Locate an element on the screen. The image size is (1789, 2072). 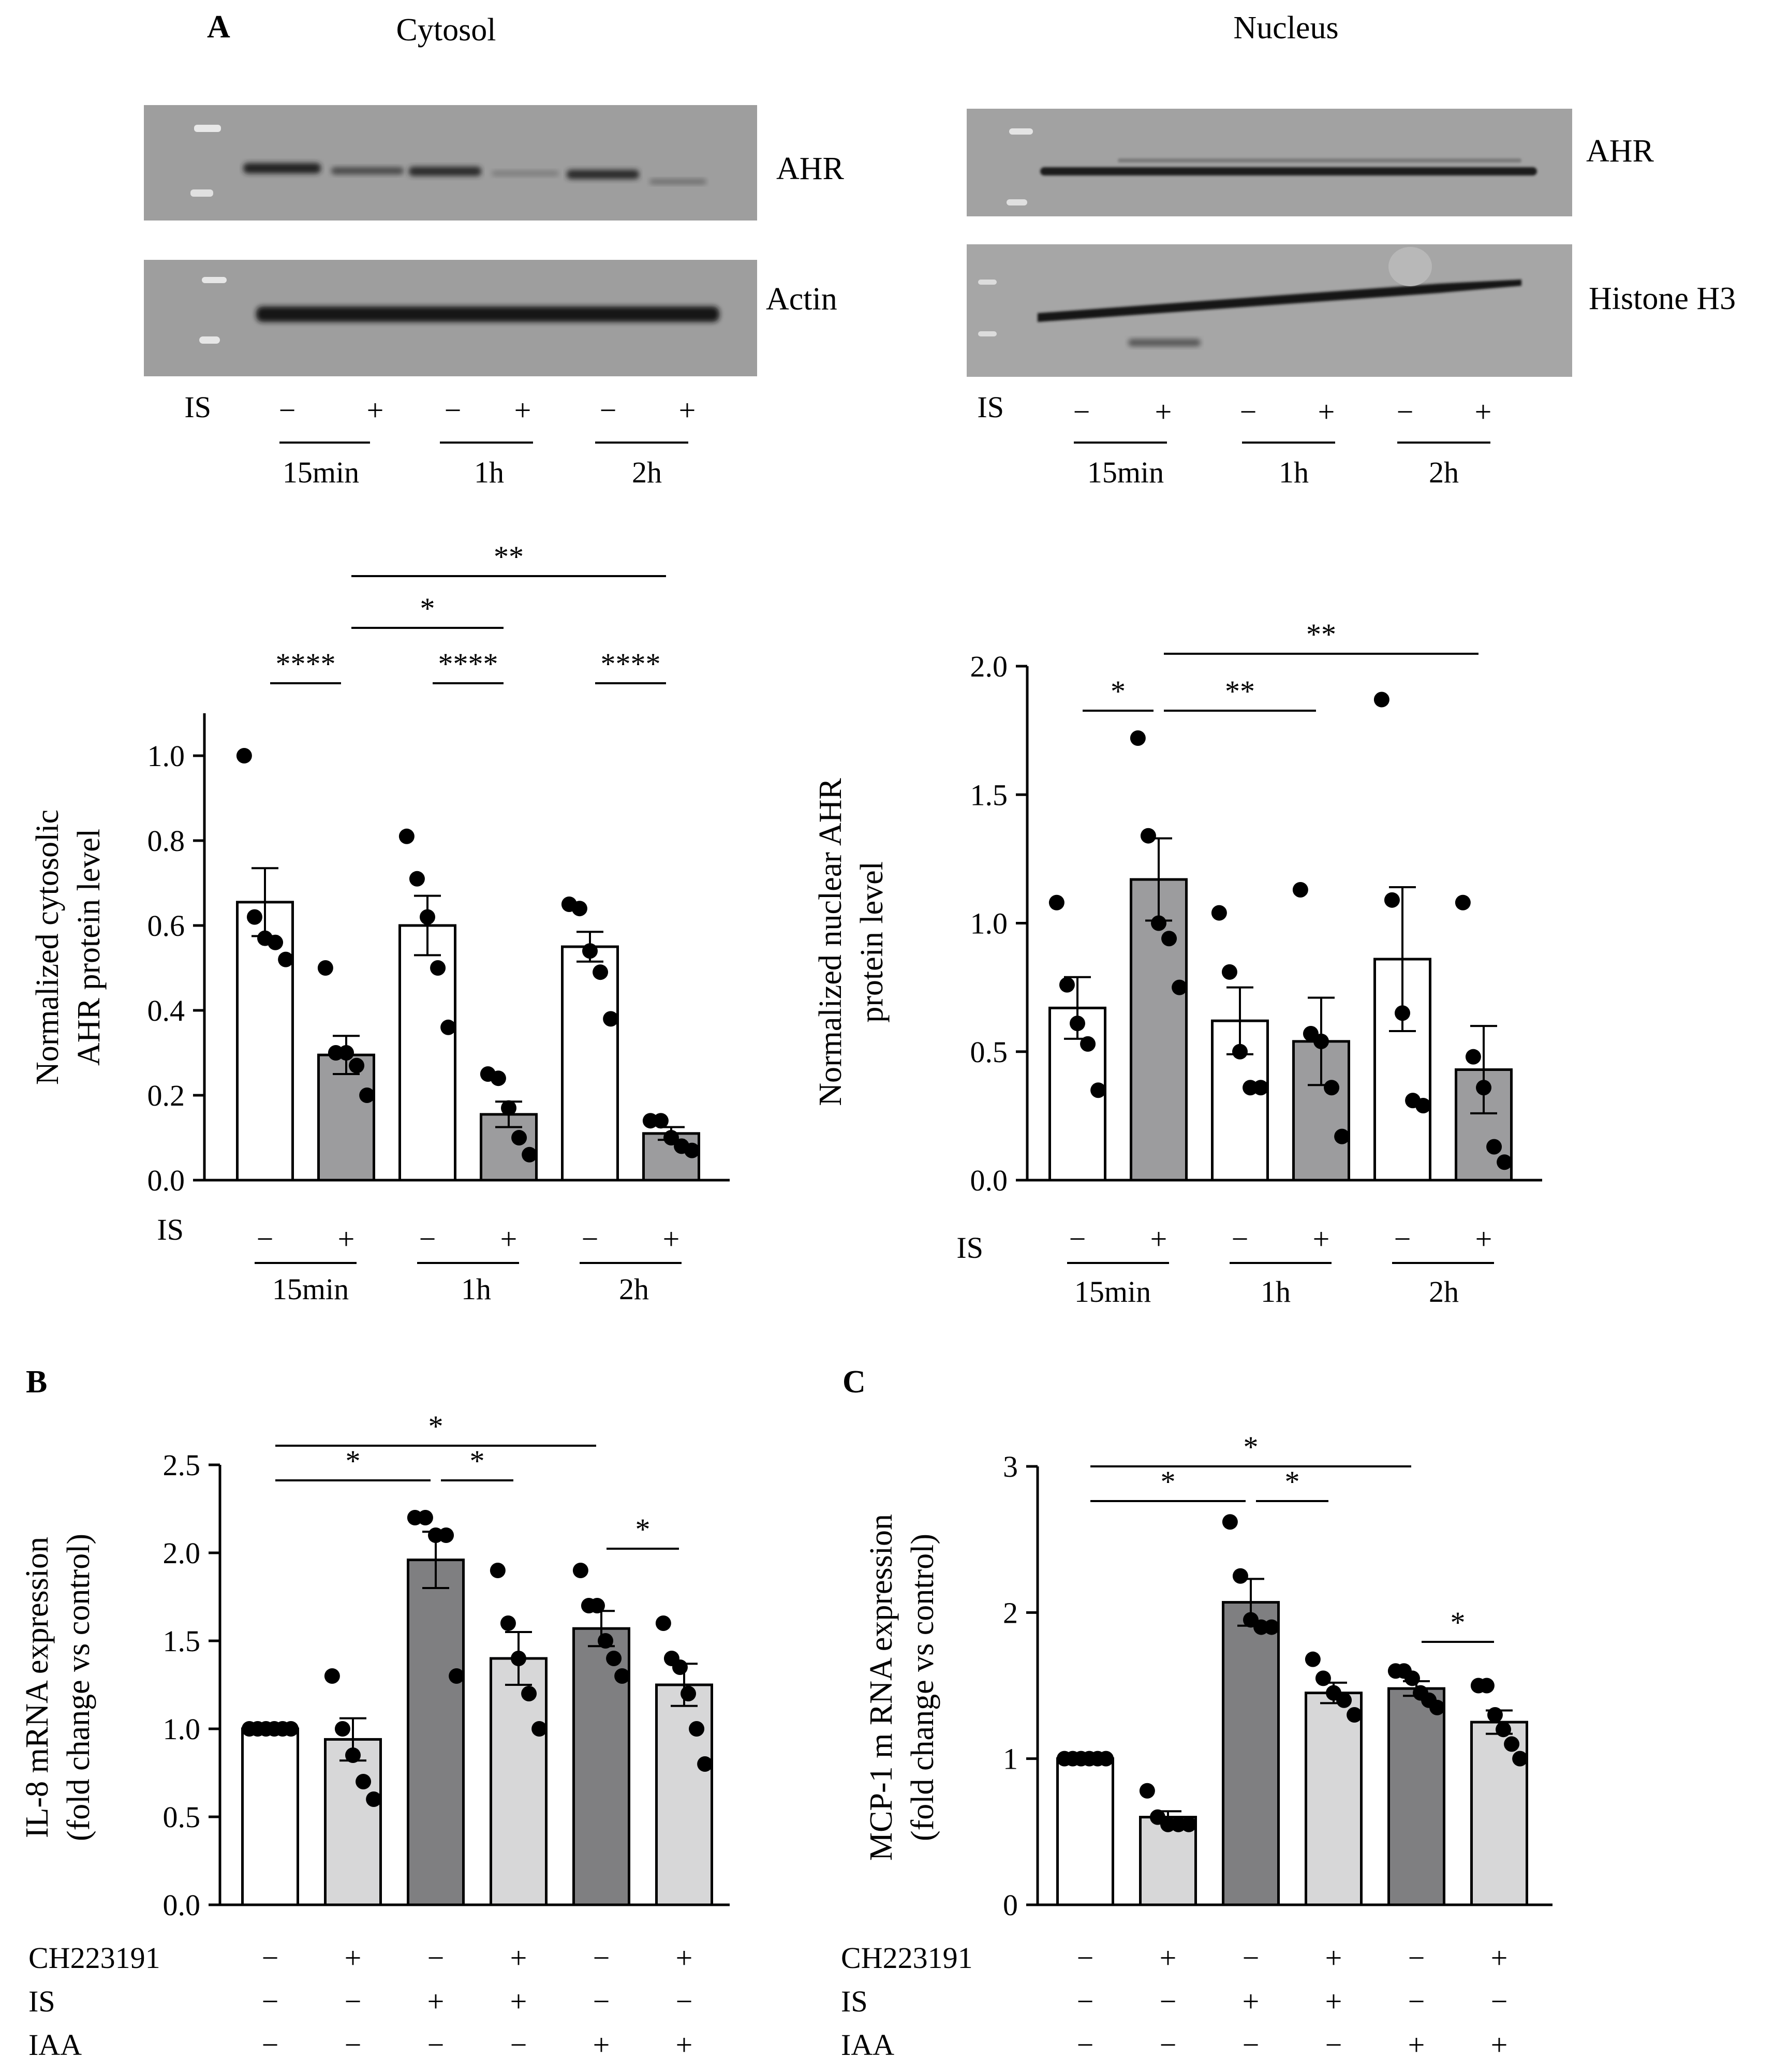
panel-b-letter: B is located at coordinates (36, 1382).